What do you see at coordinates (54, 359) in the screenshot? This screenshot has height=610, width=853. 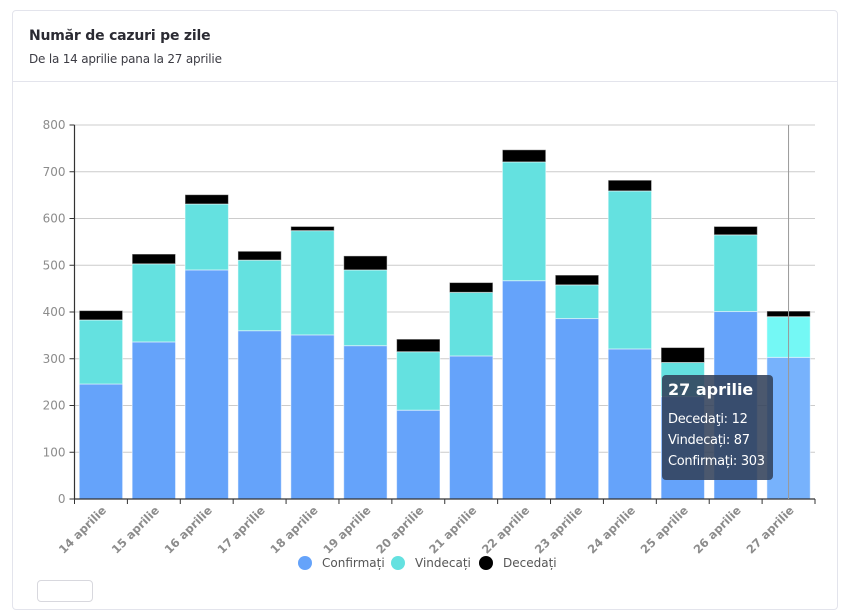 I see `y-tick-label: 300` at bounding box center [54, 359].